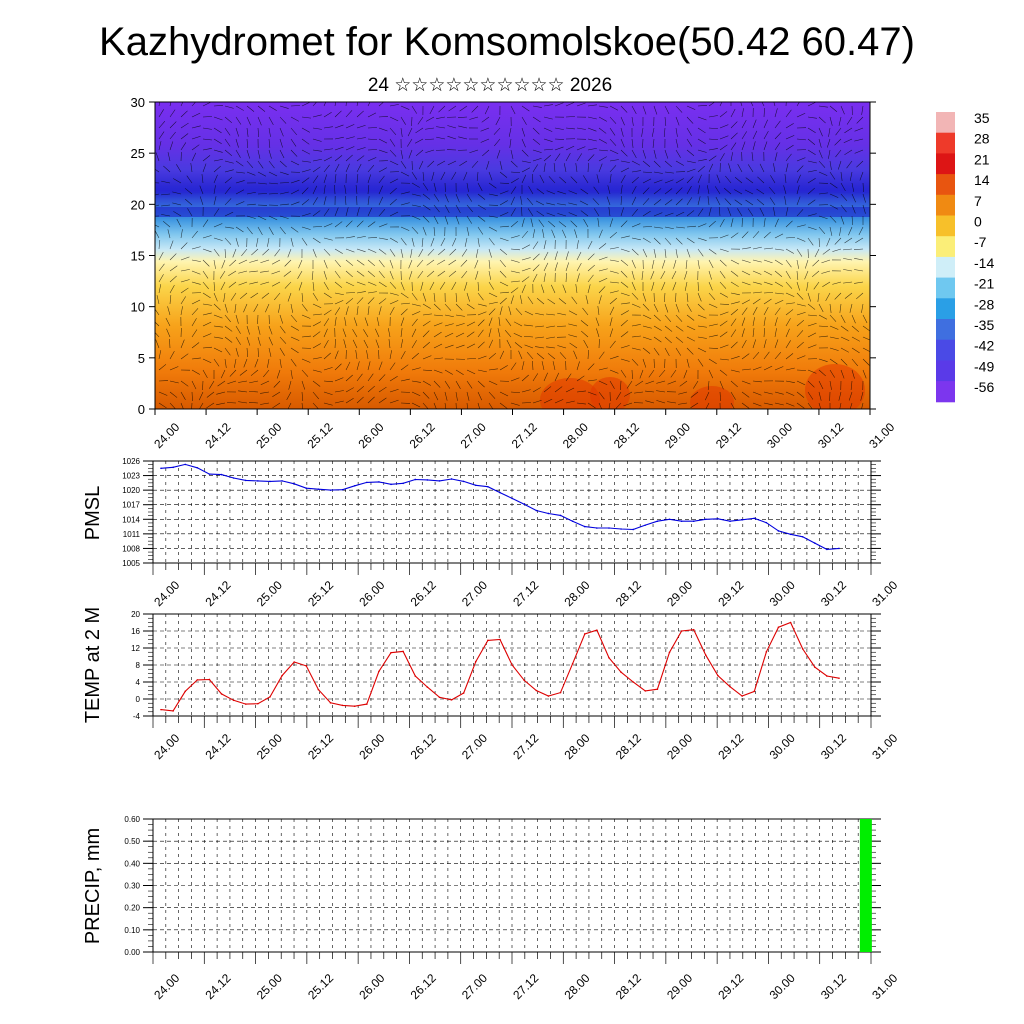  Describe the element at coordinates (132, 841) in the screenshot. I see `ytick-label: 0.50` at that location.